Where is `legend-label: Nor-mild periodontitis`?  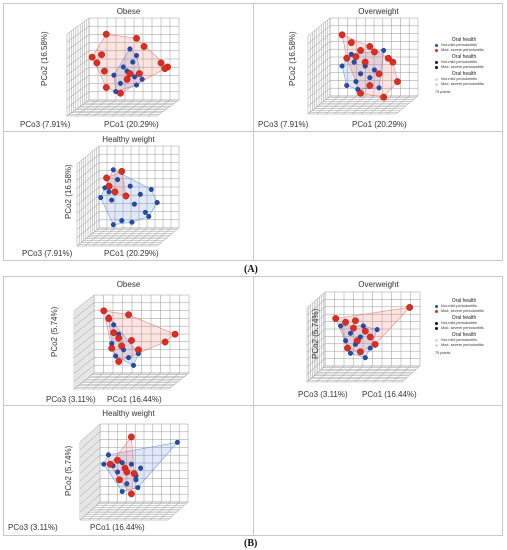
legend-label: Nor-mild periodontitis is located at coordinates (459, 79).